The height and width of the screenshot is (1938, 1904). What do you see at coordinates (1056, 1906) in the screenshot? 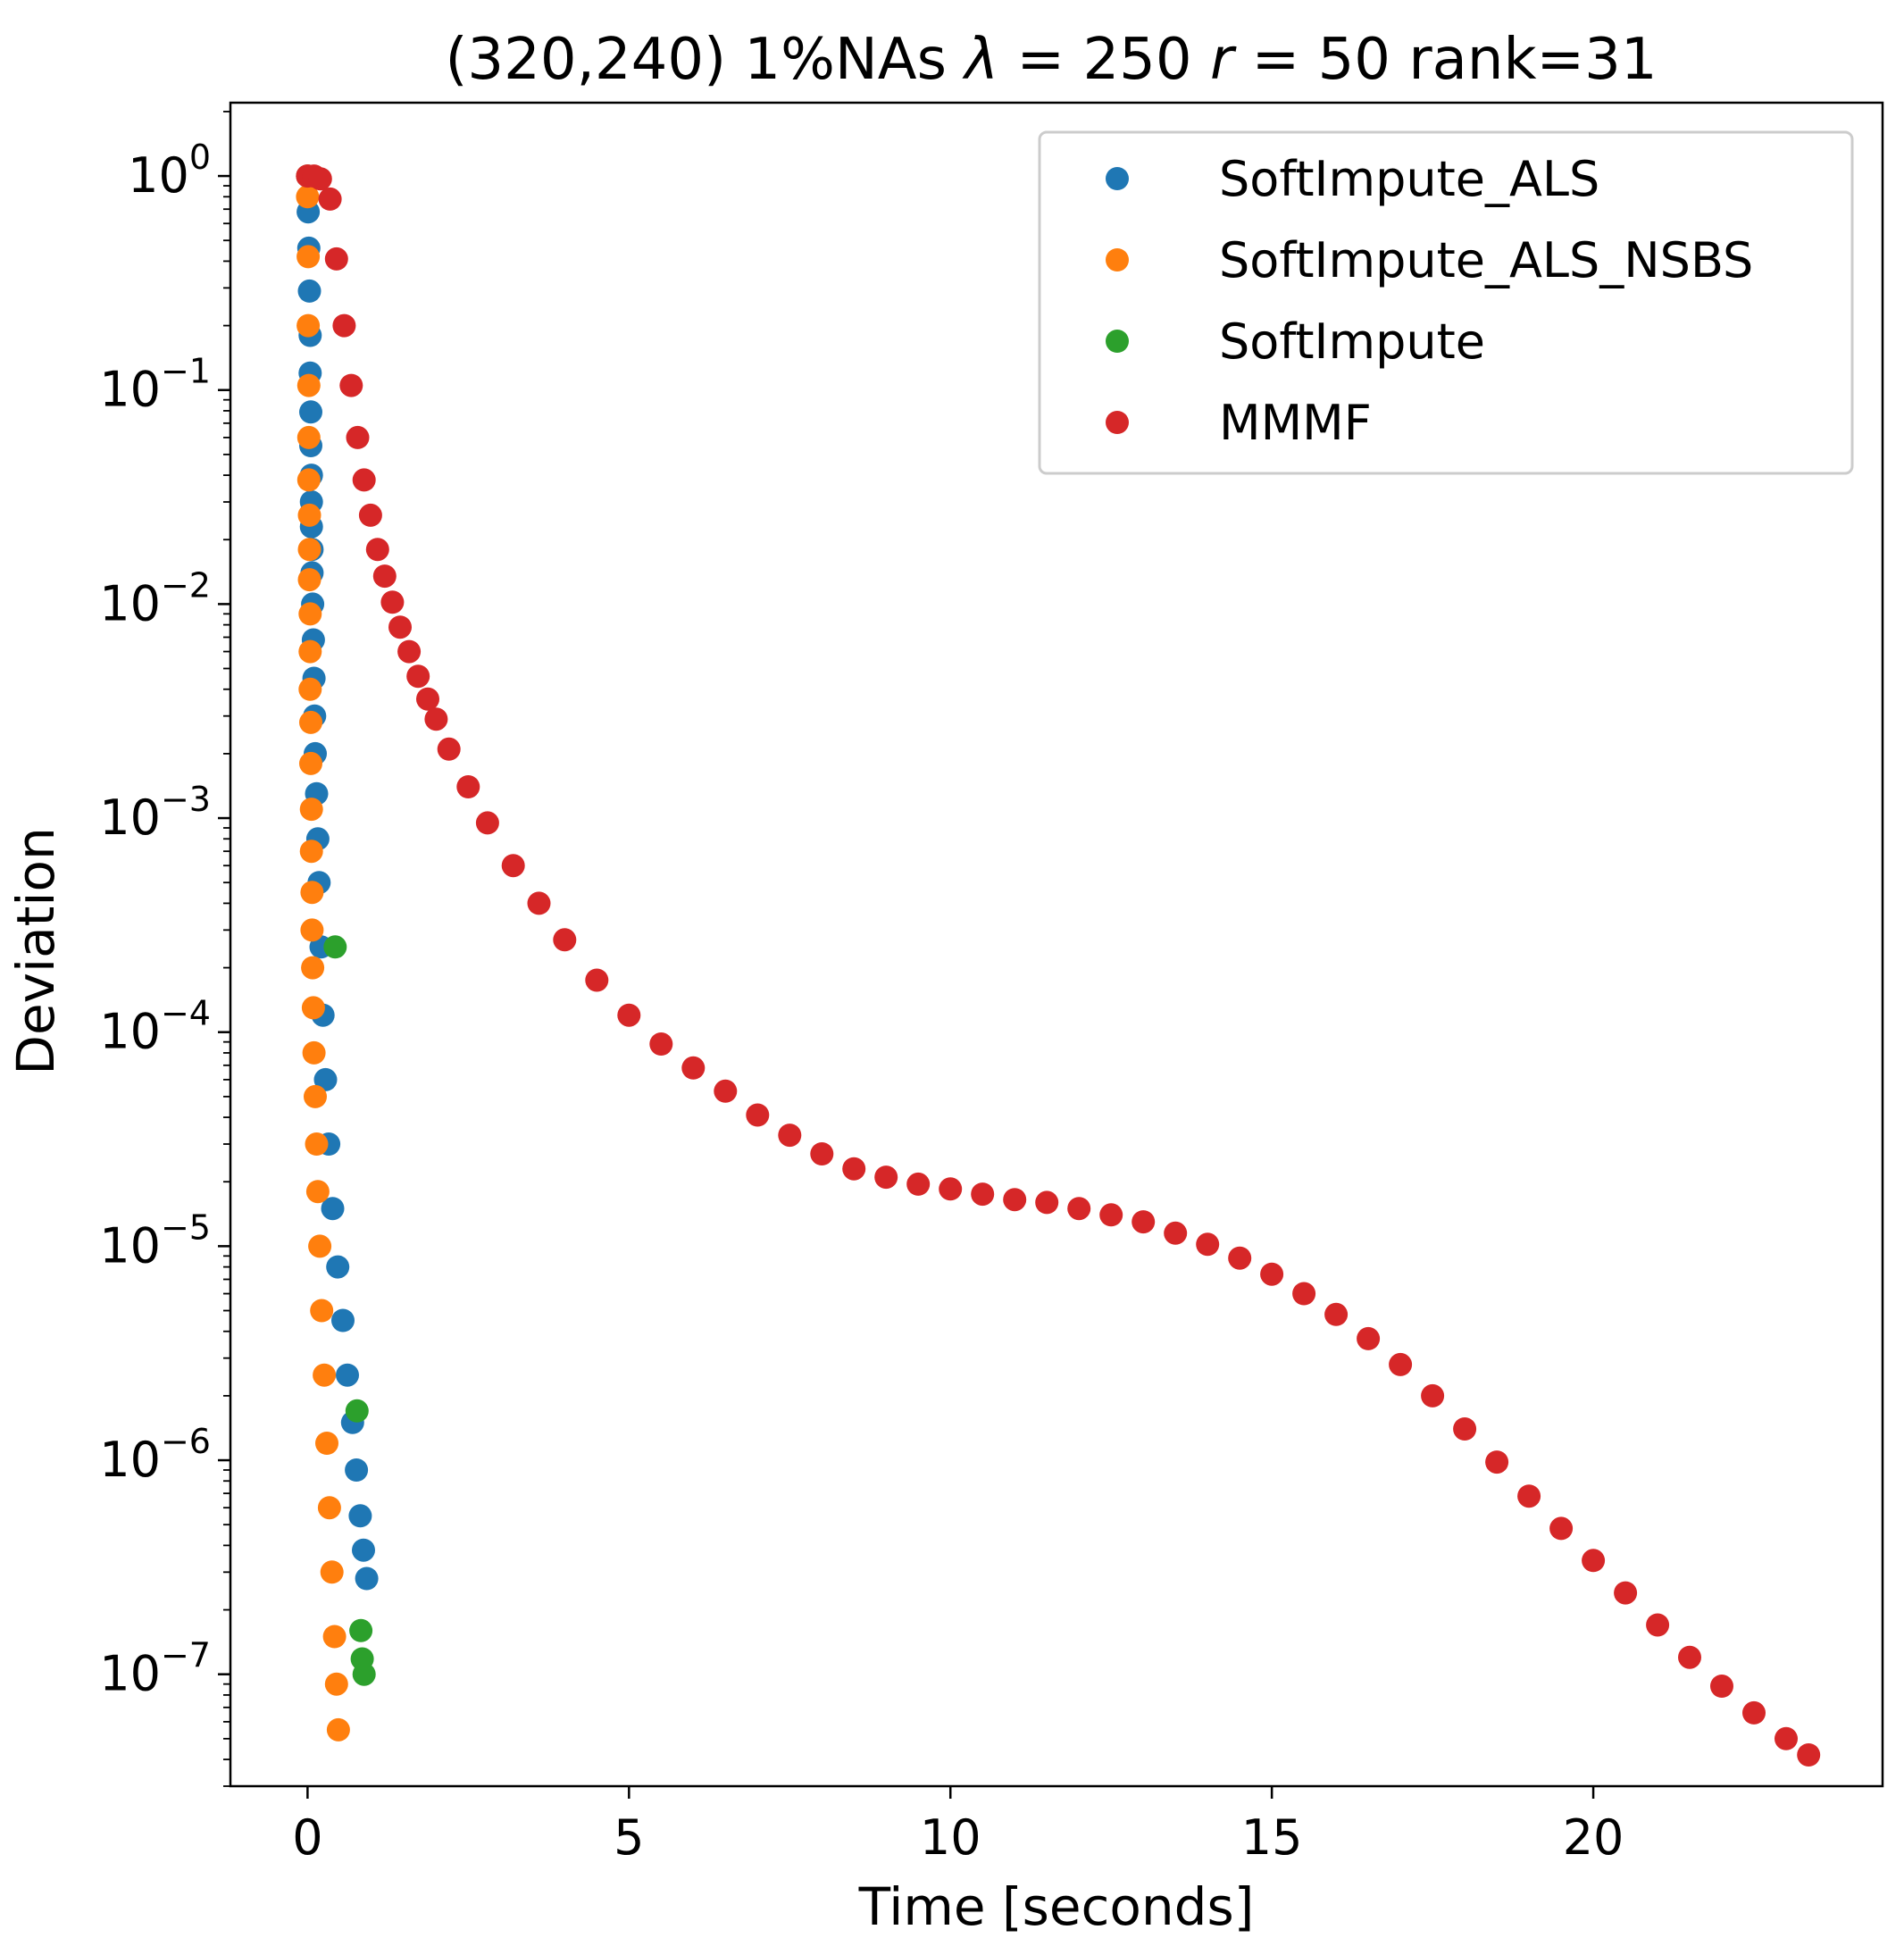
I see `x-axis-label: Time [seconds]` at bounding box center [1056, 1906].